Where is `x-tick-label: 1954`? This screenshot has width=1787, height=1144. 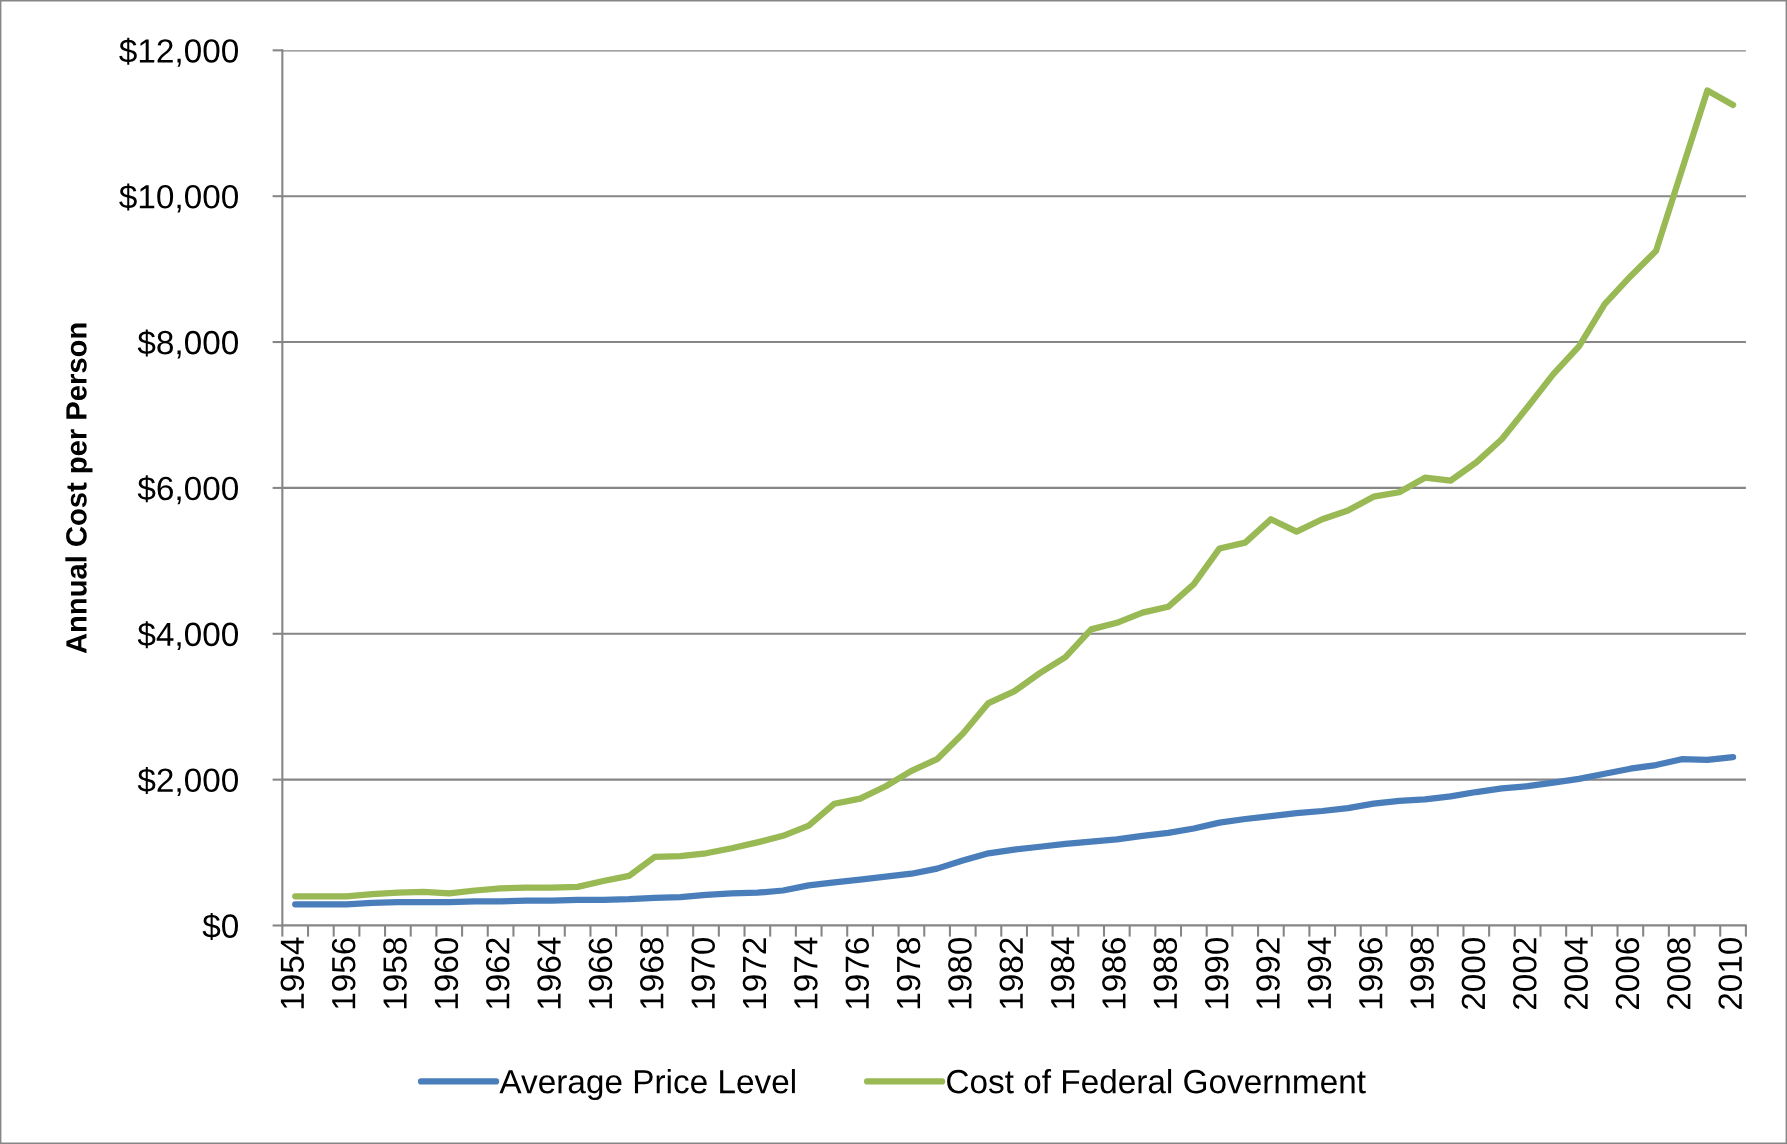 x-tick-label: 1954 is located at coordinates (292, 973).